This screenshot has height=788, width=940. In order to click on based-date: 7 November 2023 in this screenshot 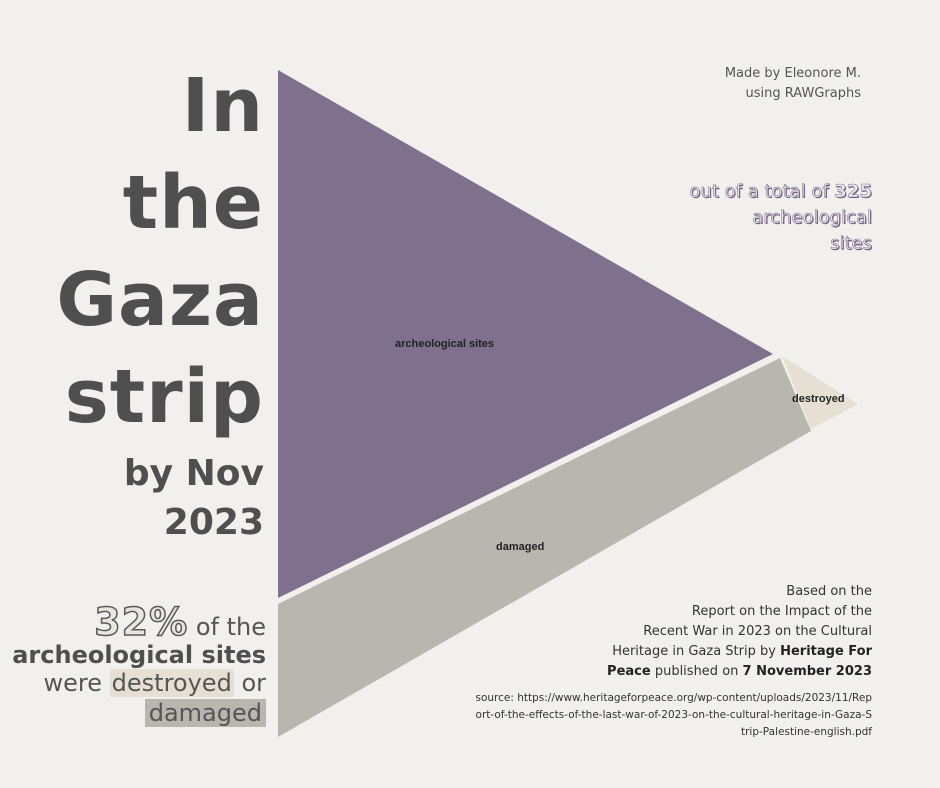, I will do `click(807, 671)`.